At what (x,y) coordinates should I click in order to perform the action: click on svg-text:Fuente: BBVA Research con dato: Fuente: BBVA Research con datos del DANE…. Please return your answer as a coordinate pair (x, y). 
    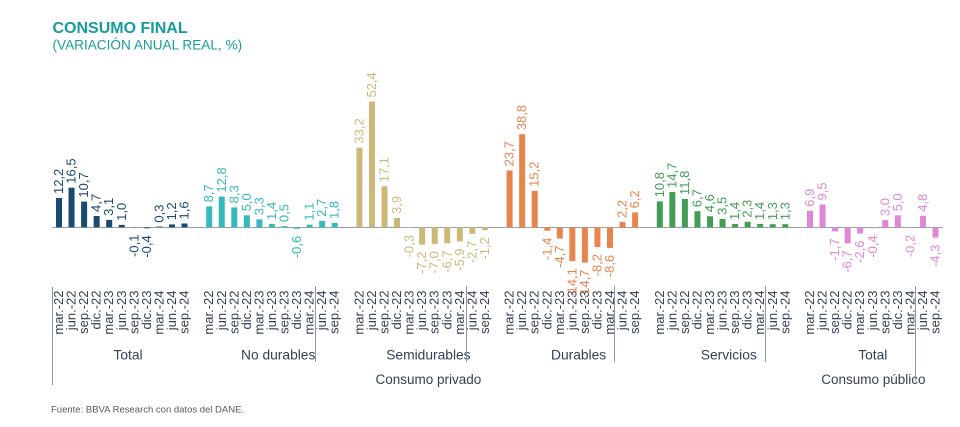
    Looking at the image, I should click on (147, 410).